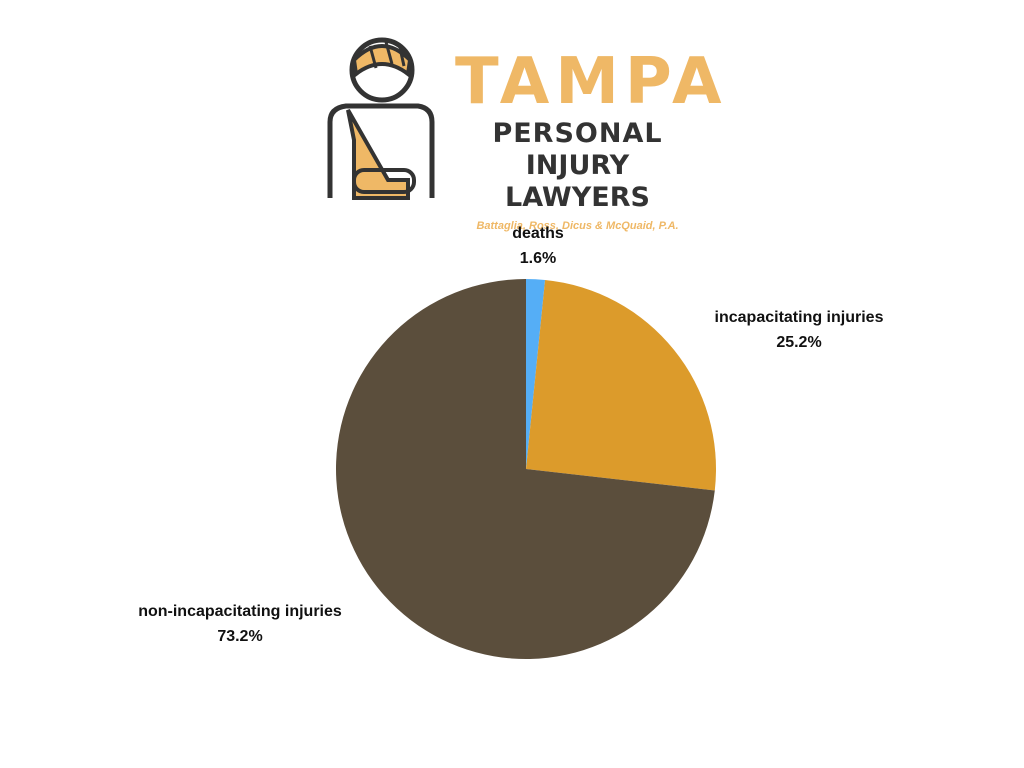 The image size is (1024, 768). I want to click on logo-firm-name: Battaglia, Ross, Dicus & McQuaid, P.A., so click(577, 226).